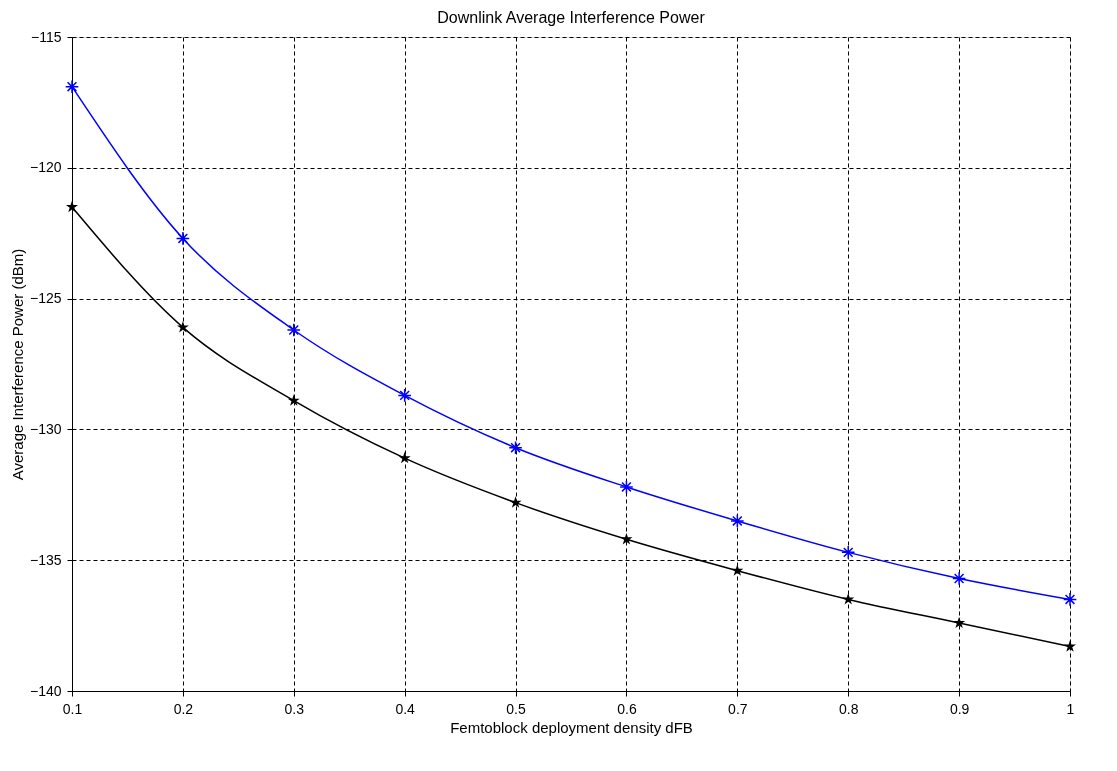 The height and width of the screenshot is (771, 1117). Describe the element at coordinates (45, 298) in the screenshot. I see `y-tick-label: −125` at that location.